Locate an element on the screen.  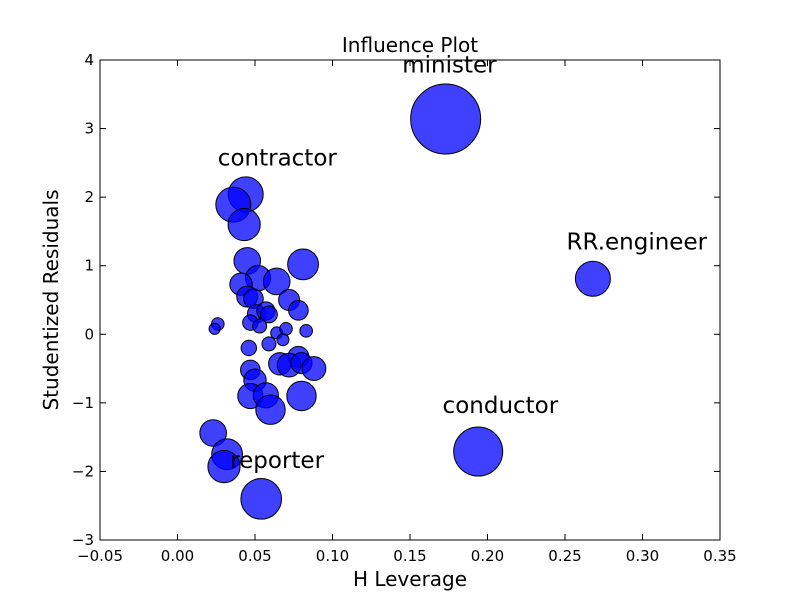
x-tick-label: 0.15 is located at coordinates (409, 556).